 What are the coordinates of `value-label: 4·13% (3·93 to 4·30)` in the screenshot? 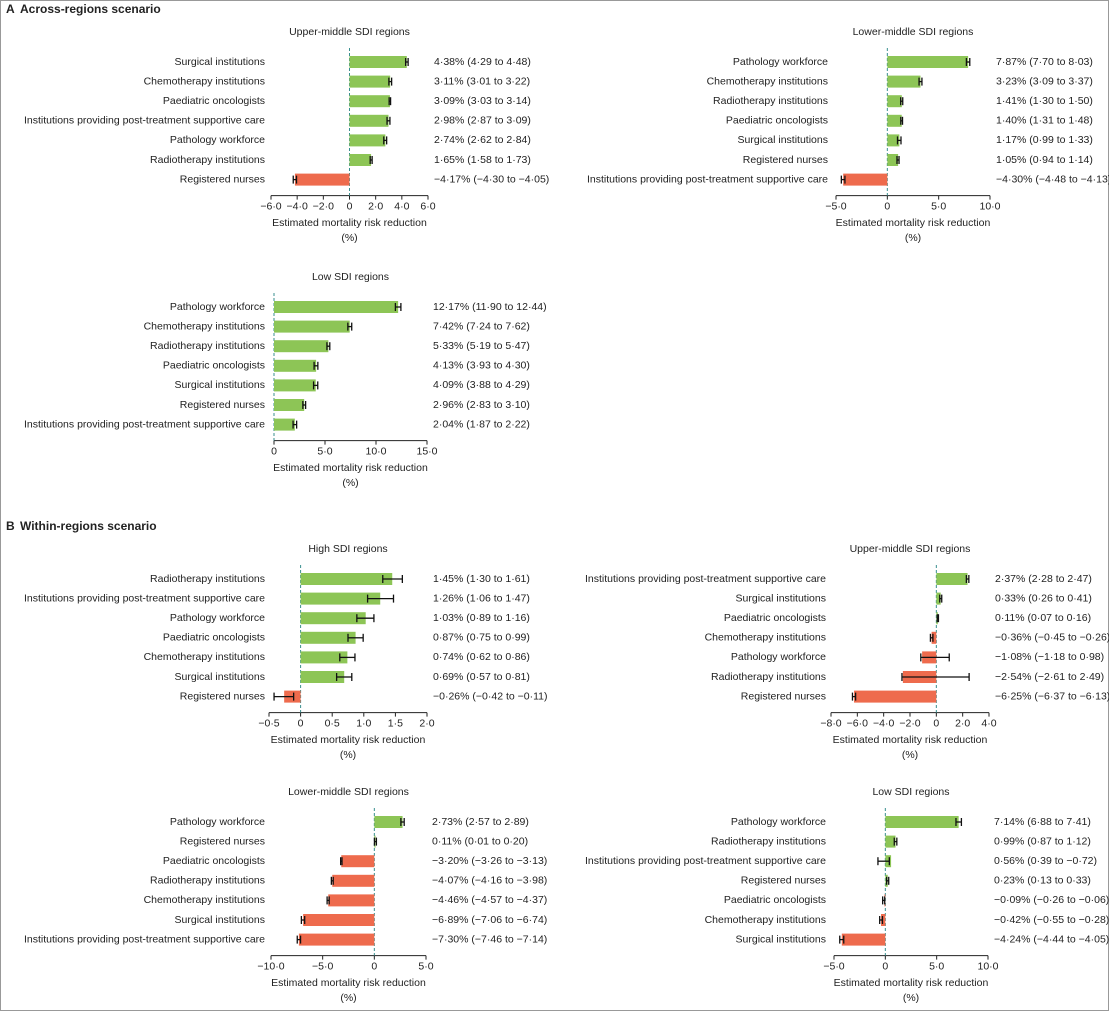 It's located at (481, 366).